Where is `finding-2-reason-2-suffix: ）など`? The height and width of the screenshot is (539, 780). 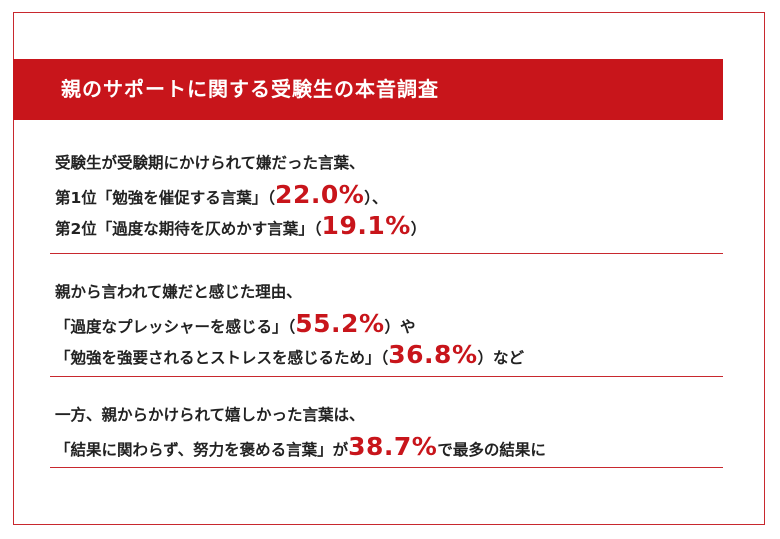 finding-2-reason-2-suffix: ）など is located at coordinates (501, 358).